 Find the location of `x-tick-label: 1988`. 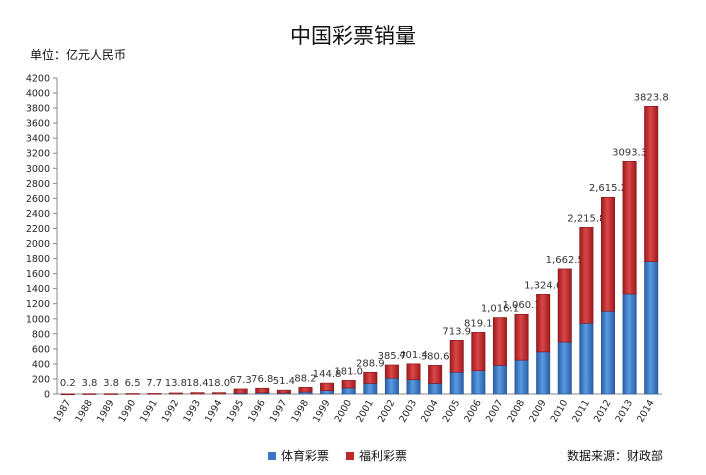

x-tick-label: 1988 is located at coordinates (84, 411).